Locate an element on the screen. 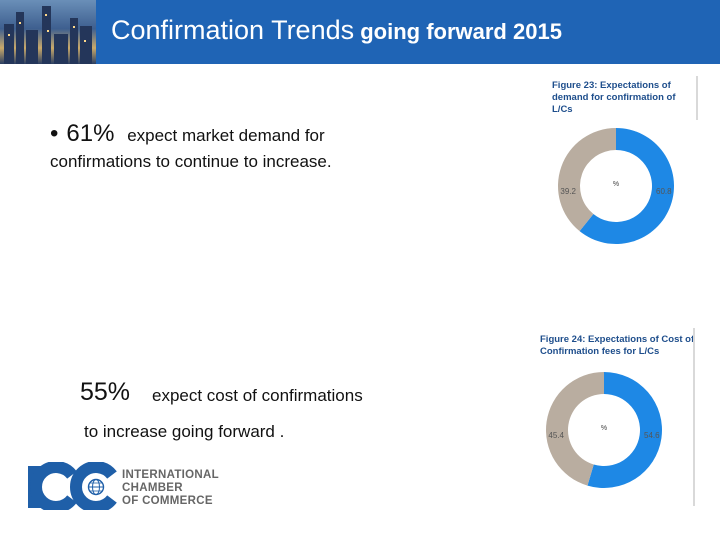 The width and height of the screenshot is (720, 540). stat1-text: expect market demand for is located at coordinates (226, 135).